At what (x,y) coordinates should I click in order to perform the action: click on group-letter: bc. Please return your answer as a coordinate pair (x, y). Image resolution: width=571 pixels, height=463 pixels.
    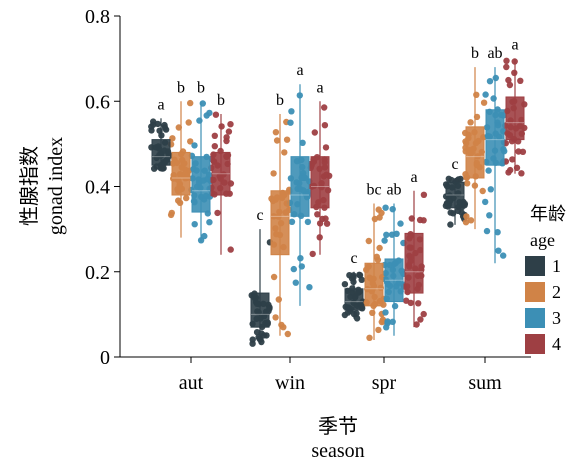
    Looking at the image, I should click on (373, 190).